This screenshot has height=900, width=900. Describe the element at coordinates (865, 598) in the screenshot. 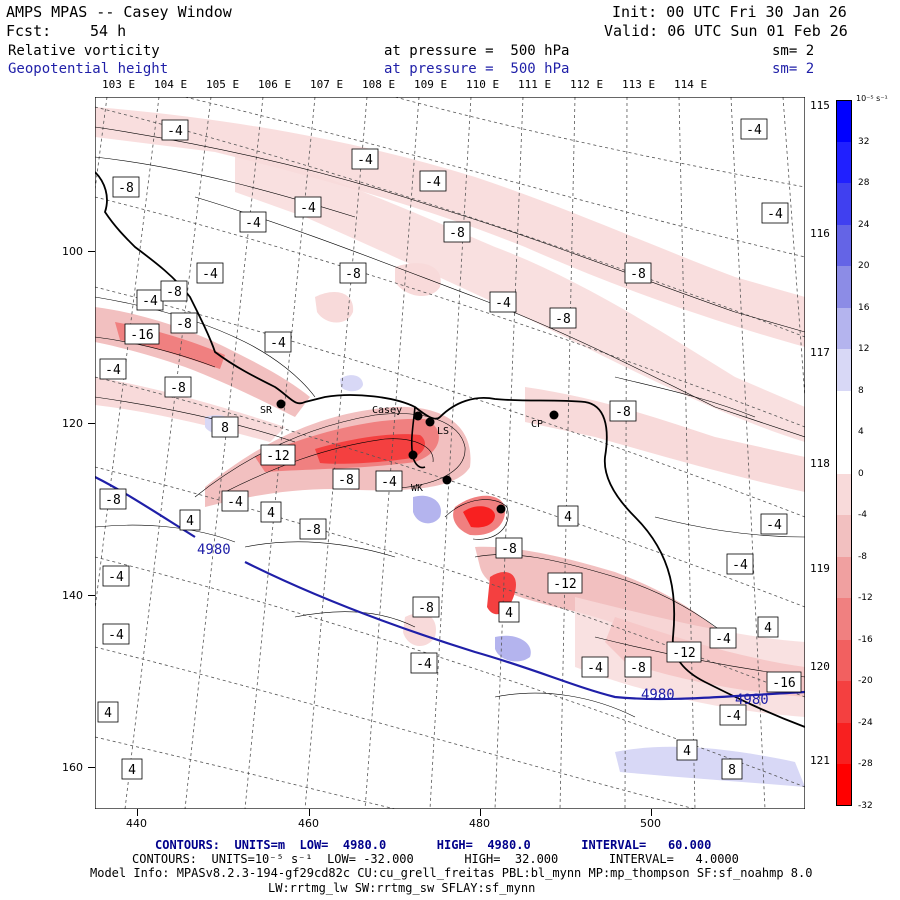

I see `colorbar-tick-label: -12` at that location.